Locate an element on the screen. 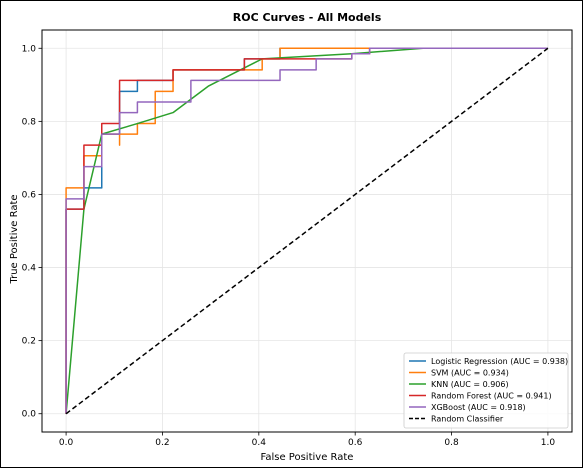  y-tick-label: 0.4 is located at coordinates (29, 269).